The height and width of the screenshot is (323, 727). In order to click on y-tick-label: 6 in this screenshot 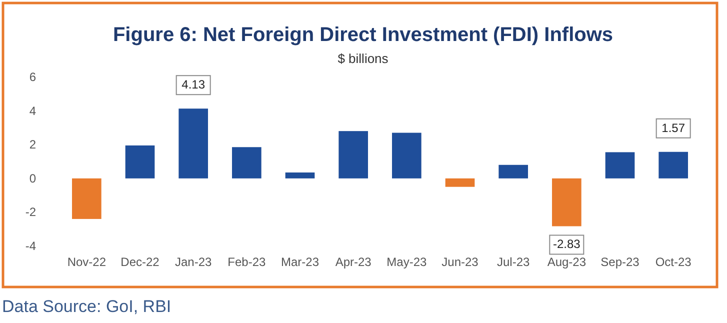, I will do `click(32, 77)`.